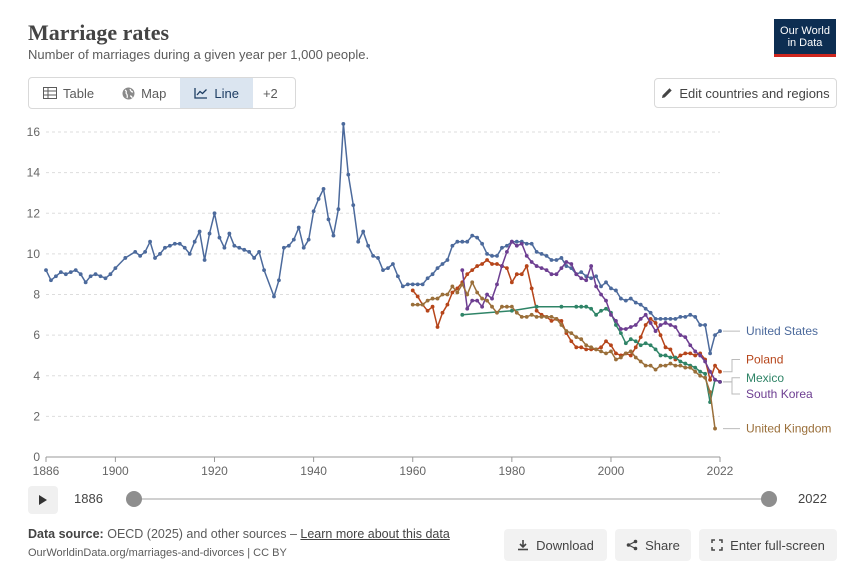 Image resolution: width=852 pixels, height=571 pixels. I want to click on share-button: Share, so click(653, 545).